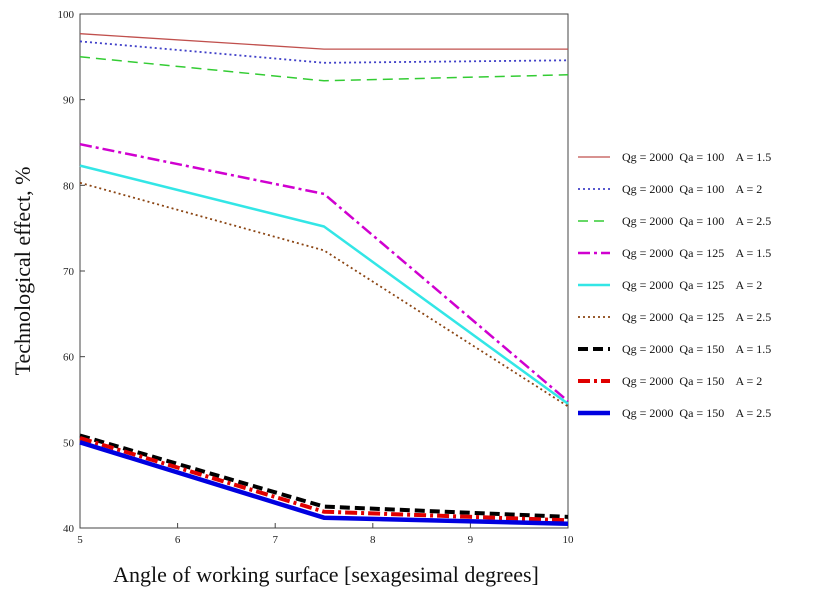  Describe the element at coordinates (69, 358) in the screenshot. I see `y-tick-label: 60` at that location.